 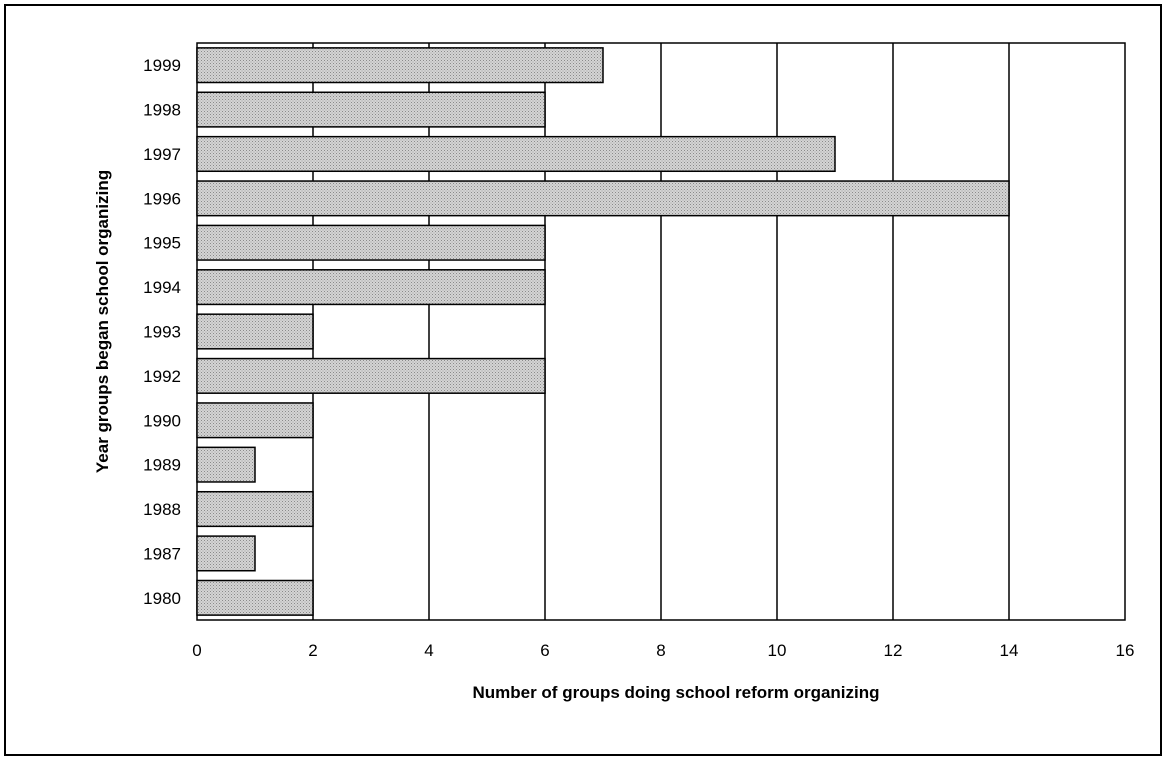 I want to click on y-tick-label: 1995, so click(x=162, y=243).